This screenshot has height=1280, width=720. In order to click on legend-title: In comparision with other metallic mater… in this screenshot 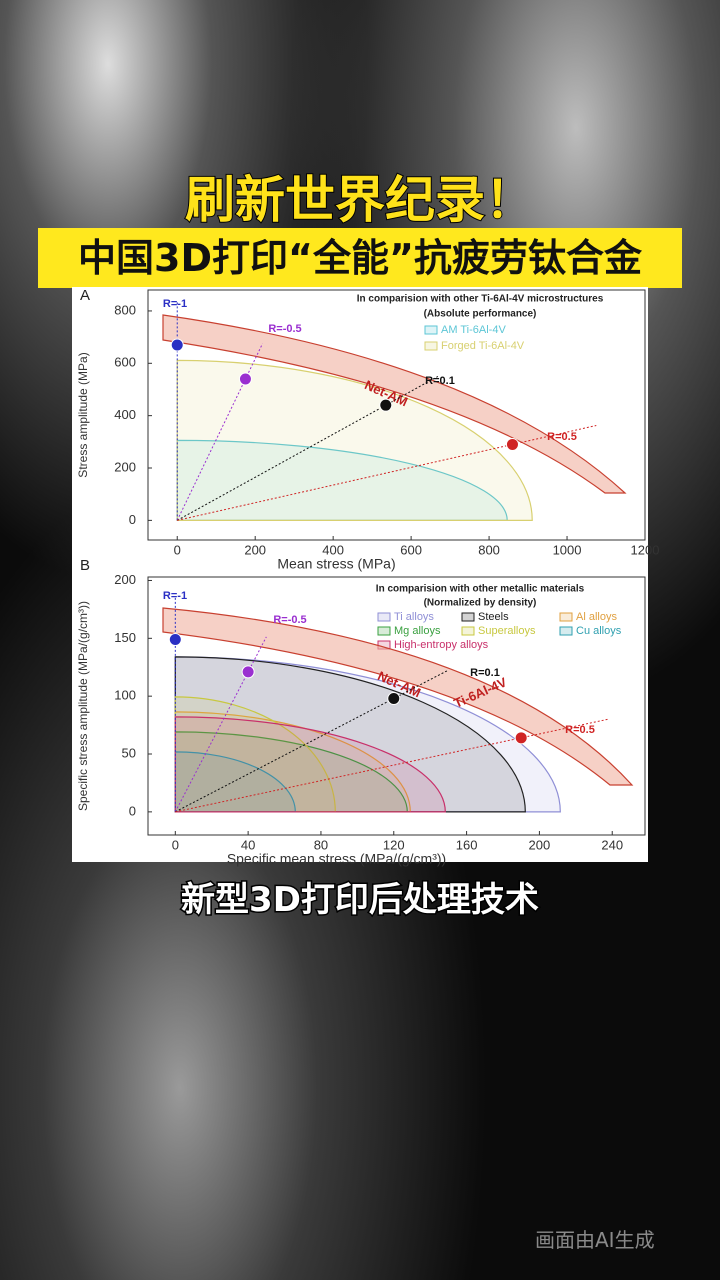, I will do `click(480, 589)`.